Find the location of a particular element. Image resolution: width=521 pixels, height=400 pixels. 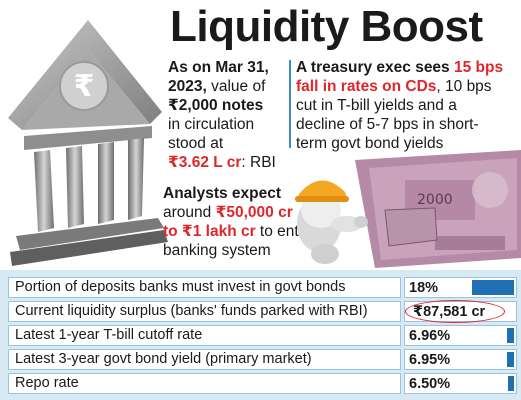

svg-text: 2000 is located at coordinates (435, 200).